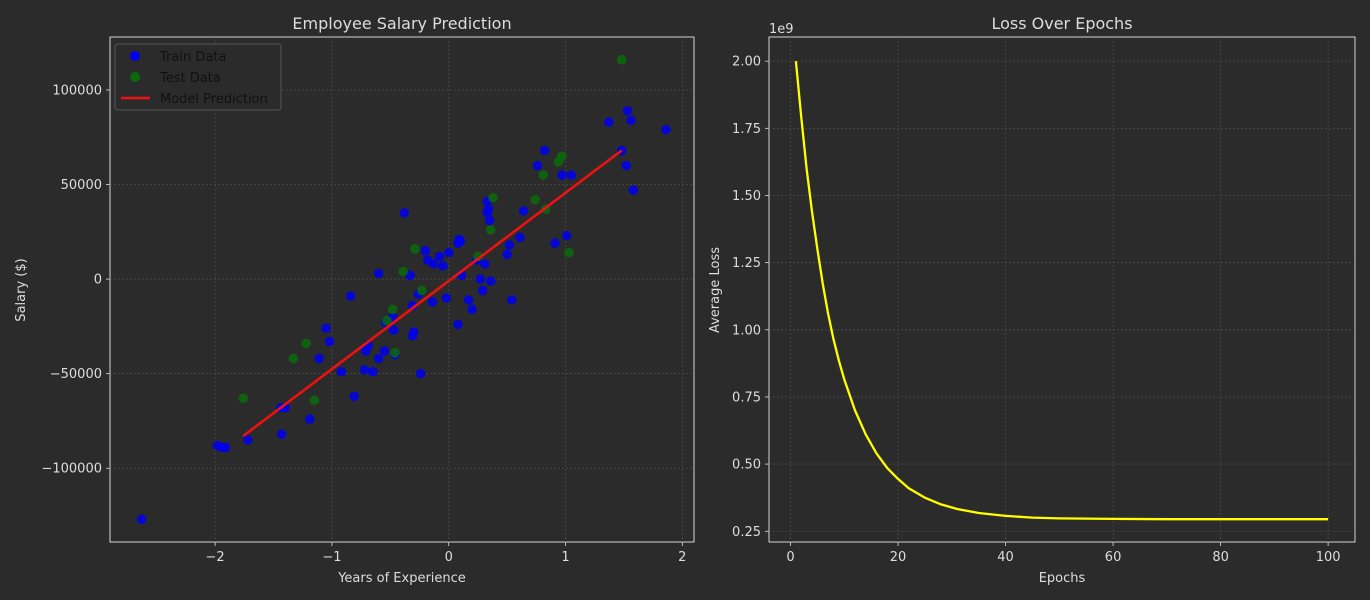 This screenshot has height=600, width=1370. I want to click on y-tick-label: 1.50, so click(746, 196).